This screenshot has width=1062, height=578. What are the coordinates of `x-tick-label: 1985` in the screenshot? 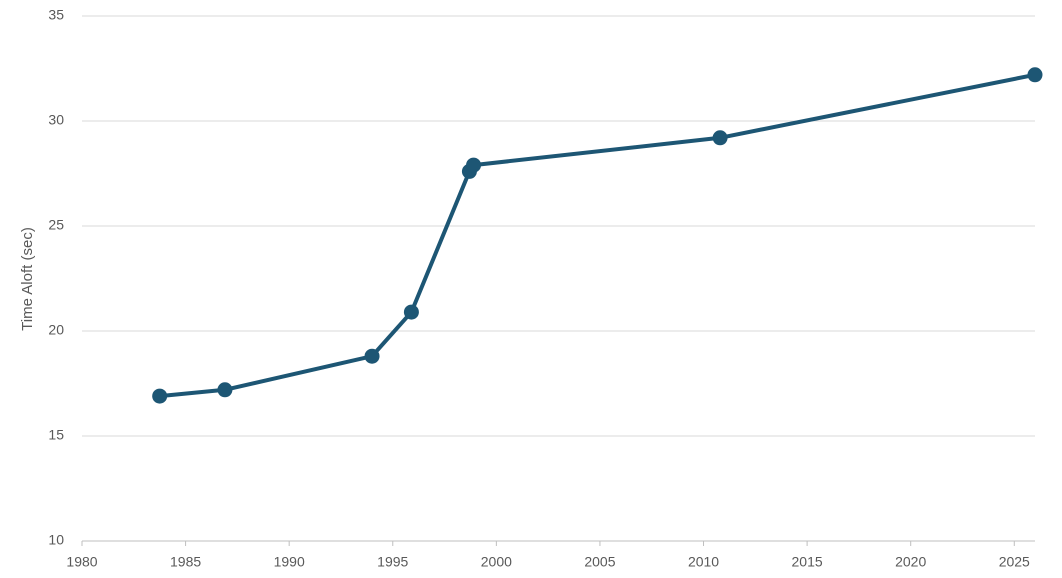 It's located at (185, 562).